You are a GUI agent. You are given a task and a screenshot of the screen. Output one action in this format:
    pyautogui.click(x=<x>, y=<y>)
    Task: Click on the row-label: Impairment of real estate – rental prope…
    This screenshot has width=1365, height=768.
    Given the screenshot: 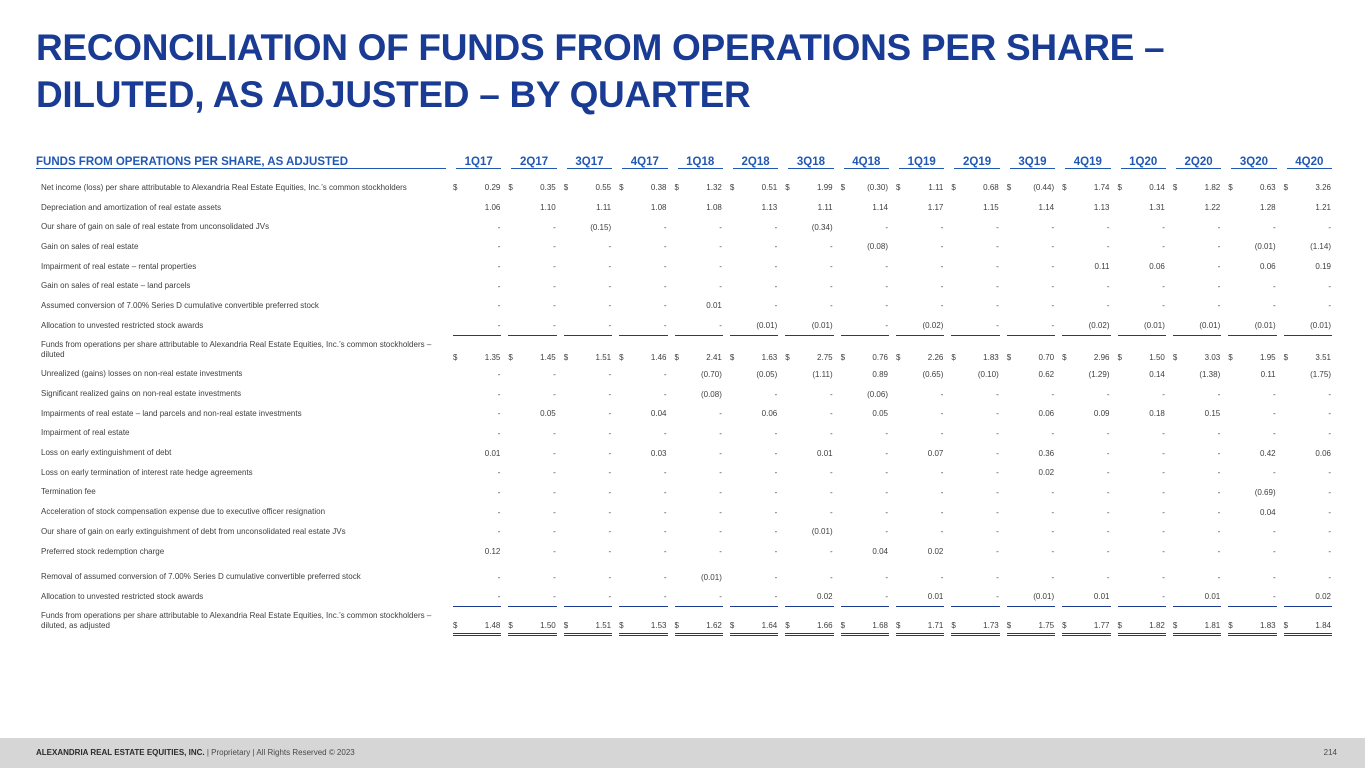 What is the action you would take?
    pyautogui.click(x=119, y=266)
    